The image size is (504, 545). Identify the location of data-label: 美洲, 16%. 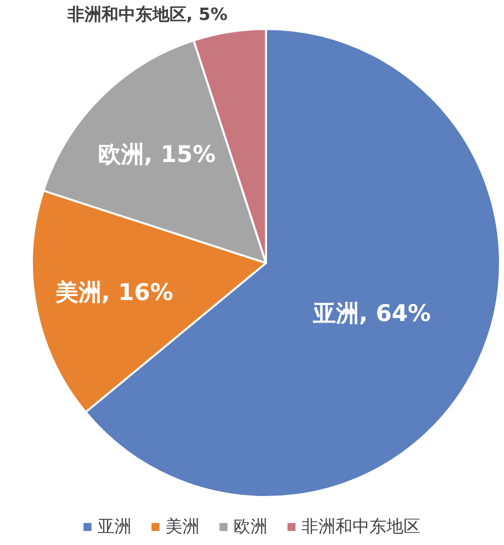
(114, 292).